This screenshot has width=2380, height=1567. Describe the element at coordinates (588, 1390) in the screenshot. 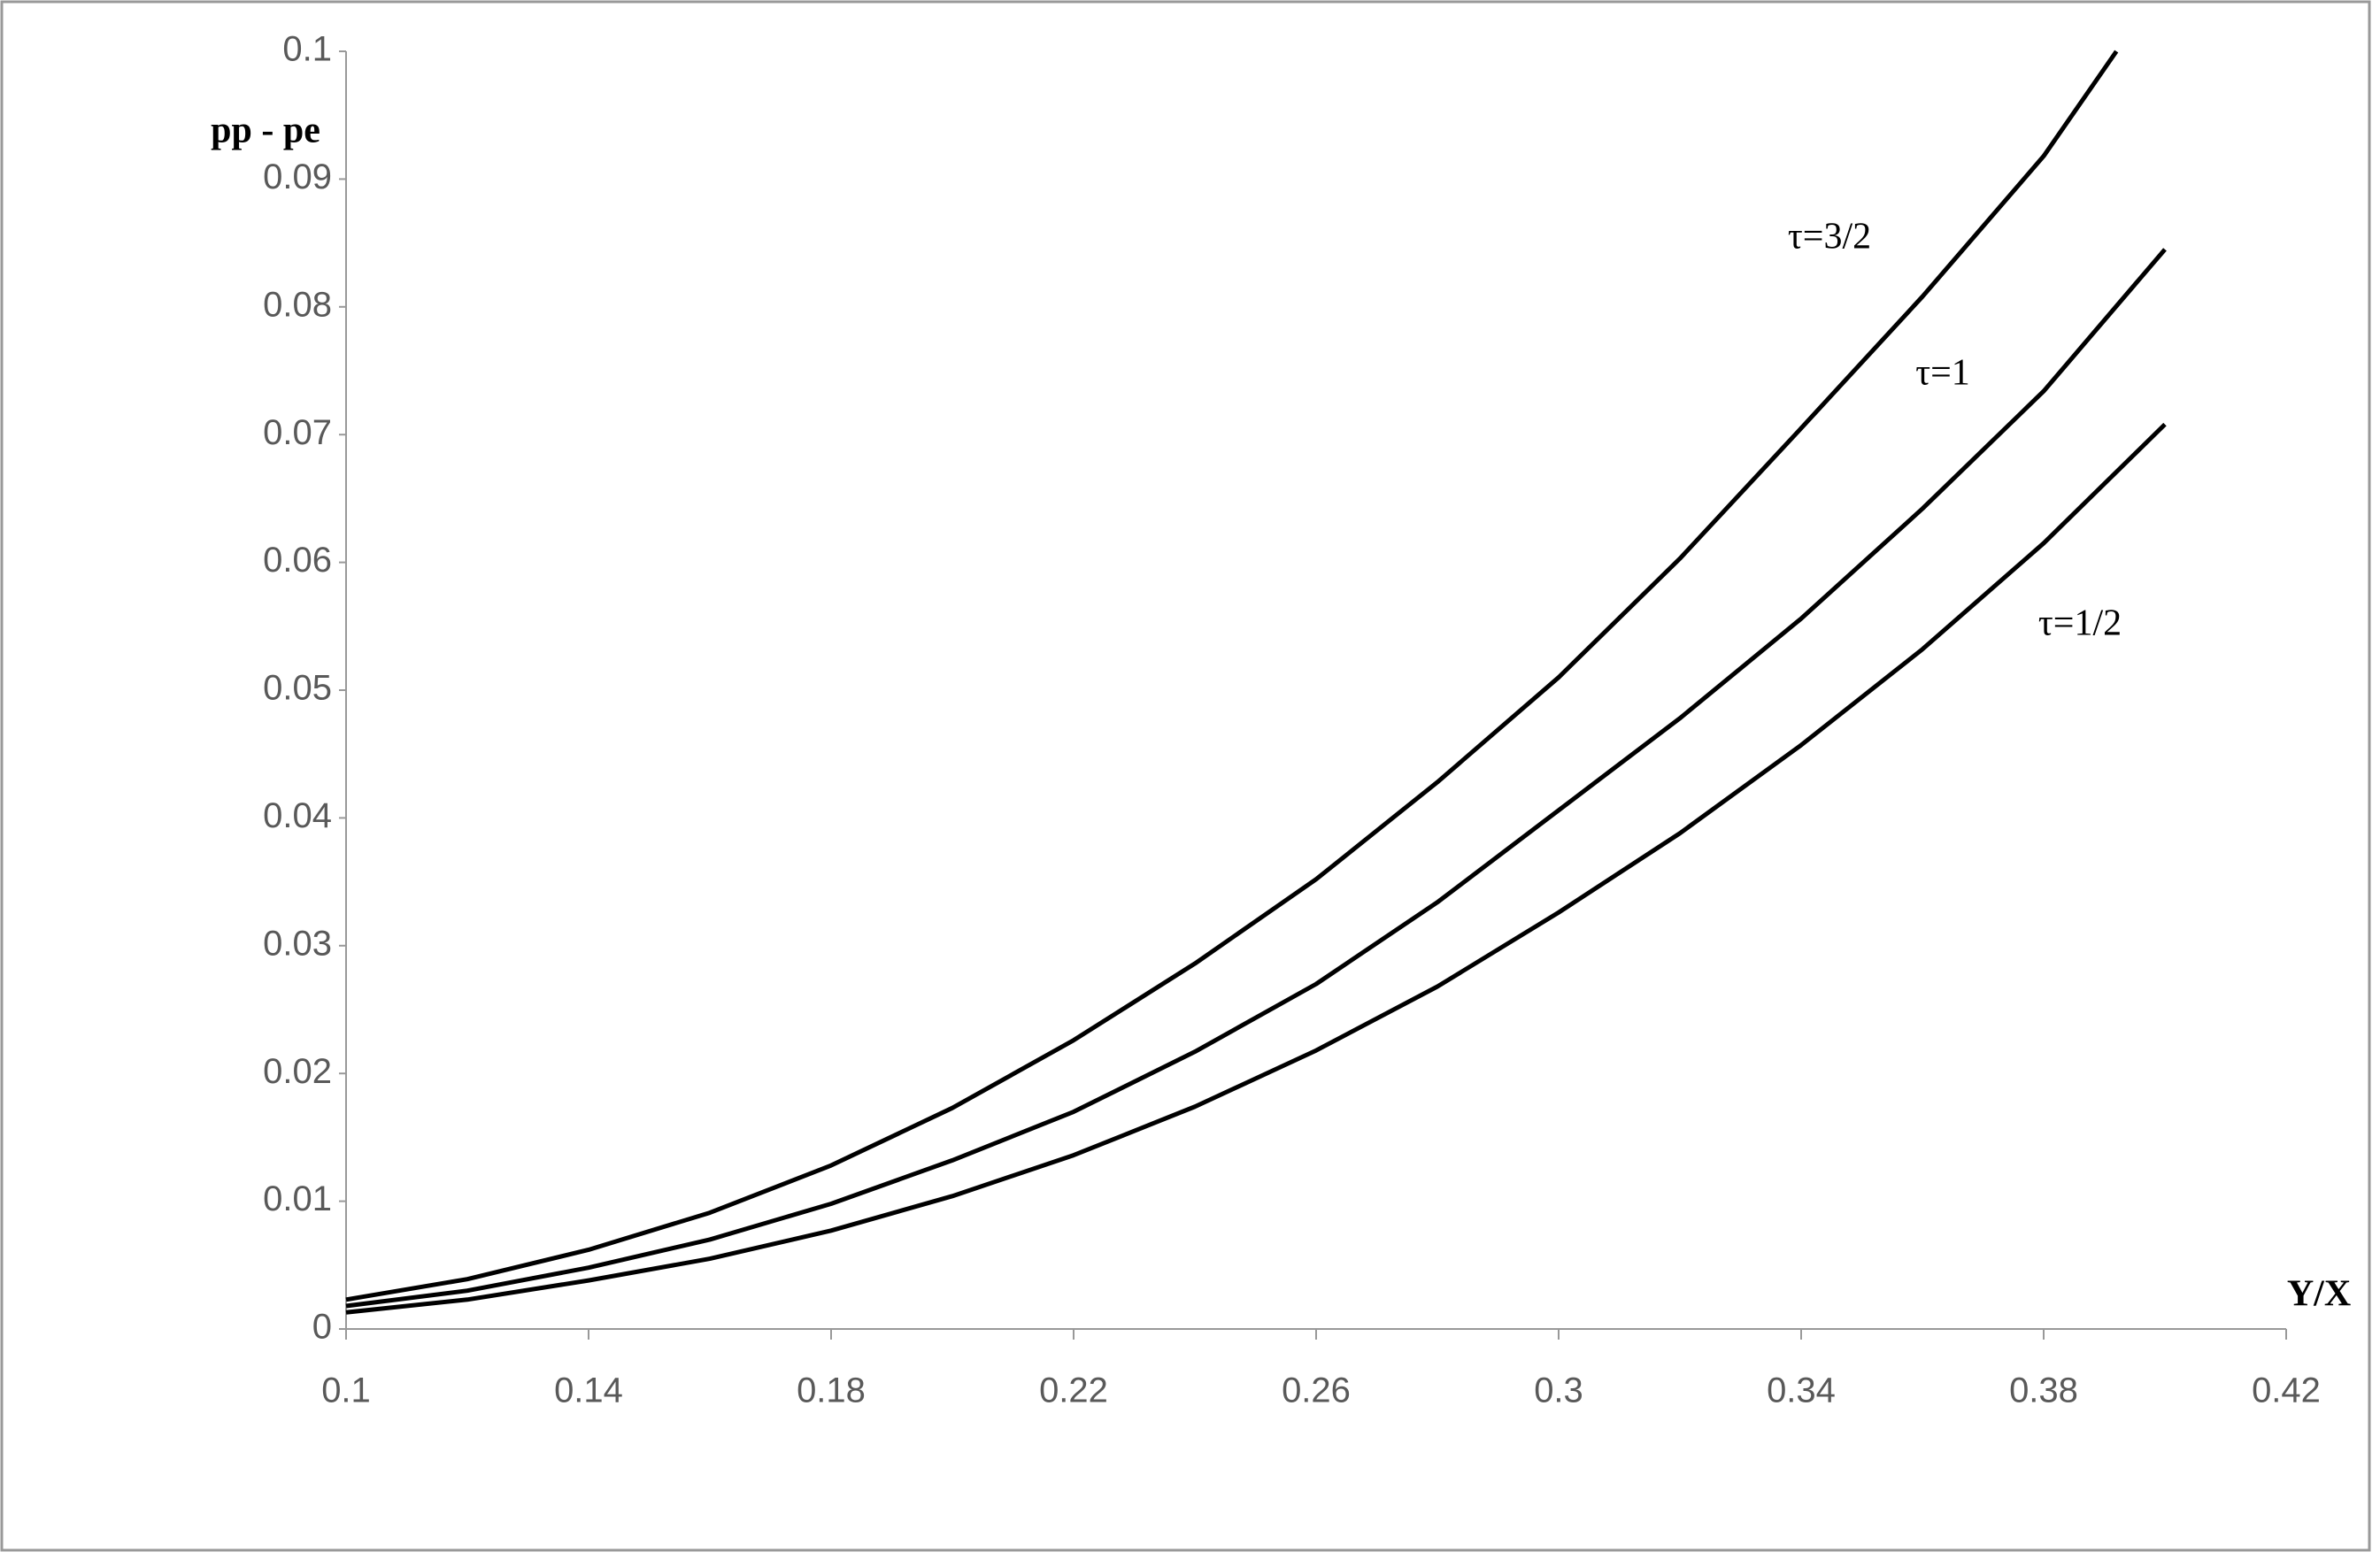

I see `x-tick-label: 0.14` at that location.